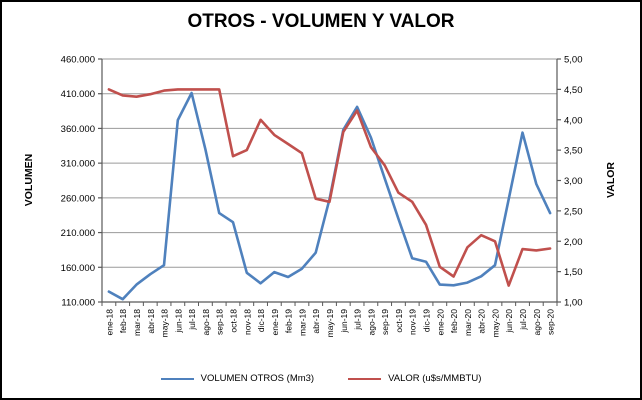 The height and width of the screenshot is (400, 642). I want to click on x-axis-tick-label: nov-19, so click(413, 322).